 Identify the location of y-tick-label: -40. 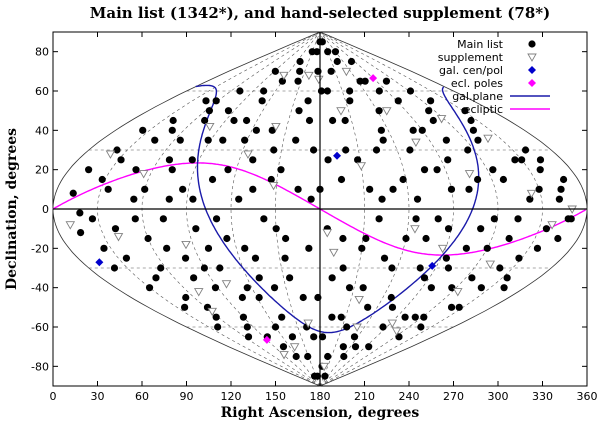
(40, 288).